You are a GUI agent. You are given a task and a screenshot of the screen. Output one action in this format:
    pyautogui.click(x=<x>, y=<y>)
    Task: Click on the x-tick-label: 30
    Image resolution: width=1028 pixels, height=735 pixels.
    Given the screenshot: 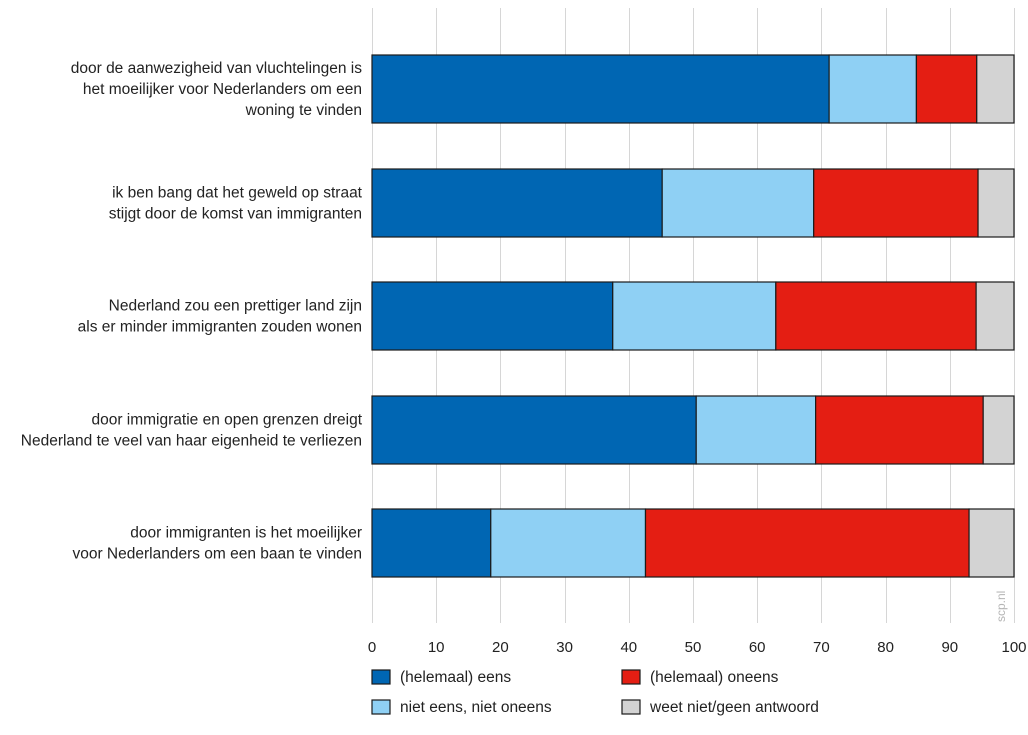 What is the action you would take?
    pyautogui.click(x=564, y=647)
    